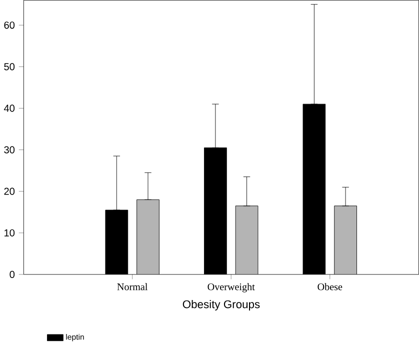 The image size is (419, 346). I want to click on y-tick-label: 40, so click(9, 108).